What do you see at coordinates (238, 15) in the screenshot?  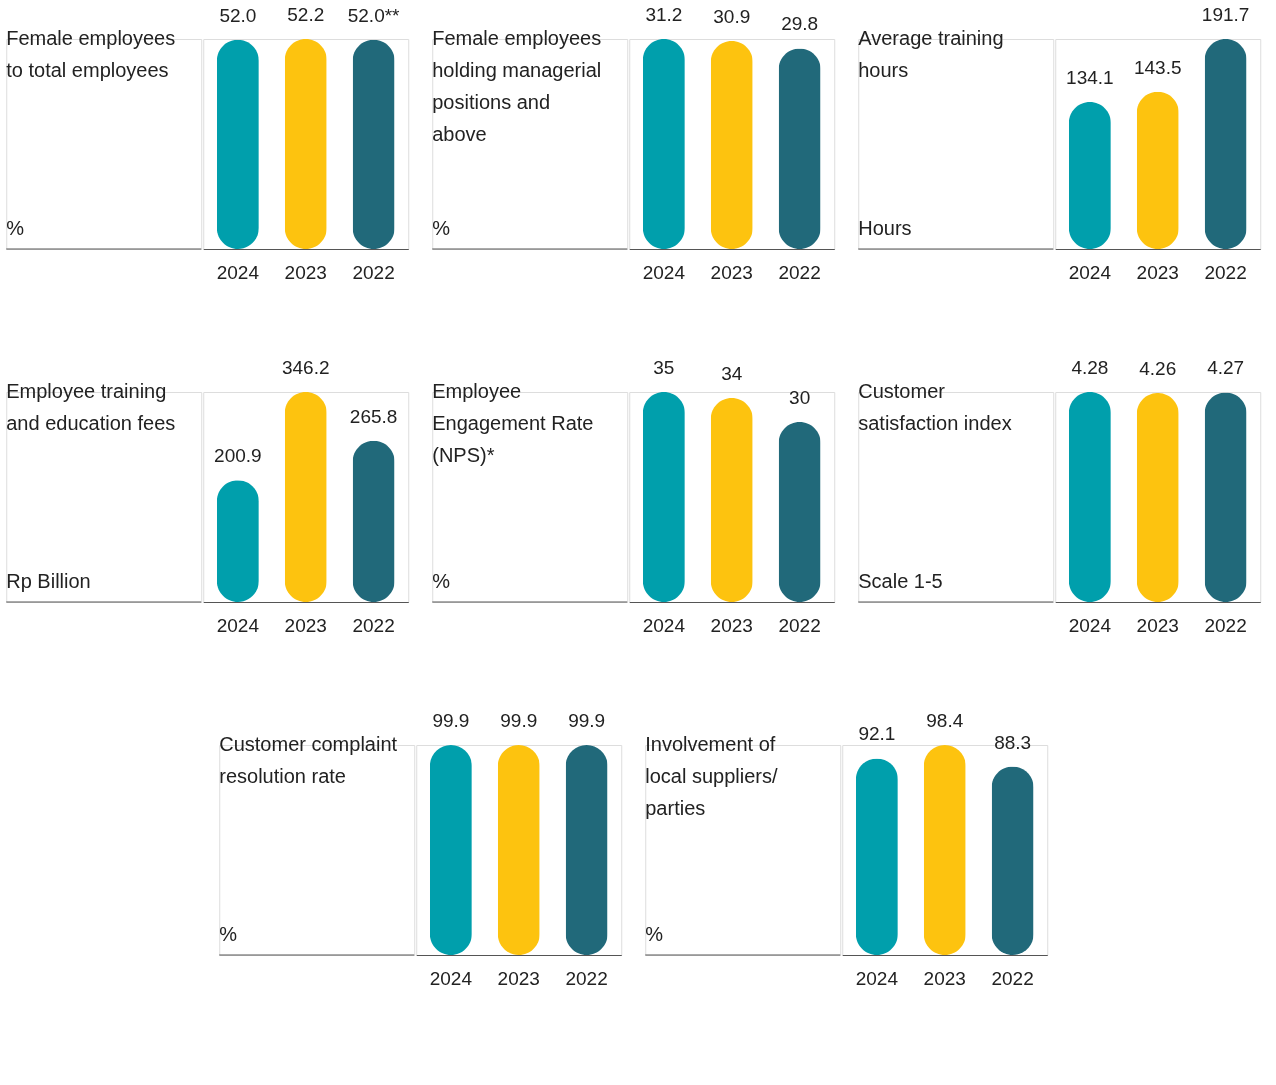 I see `data-label: 52.0` at bounding box center [238, 15].